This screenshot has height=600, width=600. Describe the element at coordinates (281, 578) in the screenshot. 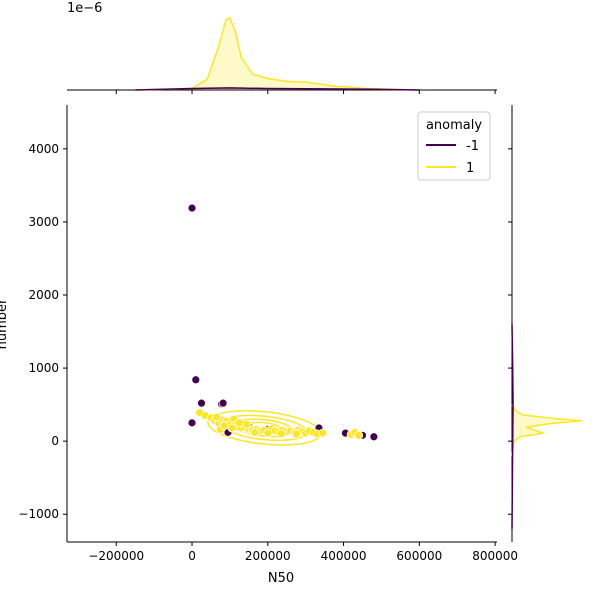

I see `x-axis-label: N50` at that location.